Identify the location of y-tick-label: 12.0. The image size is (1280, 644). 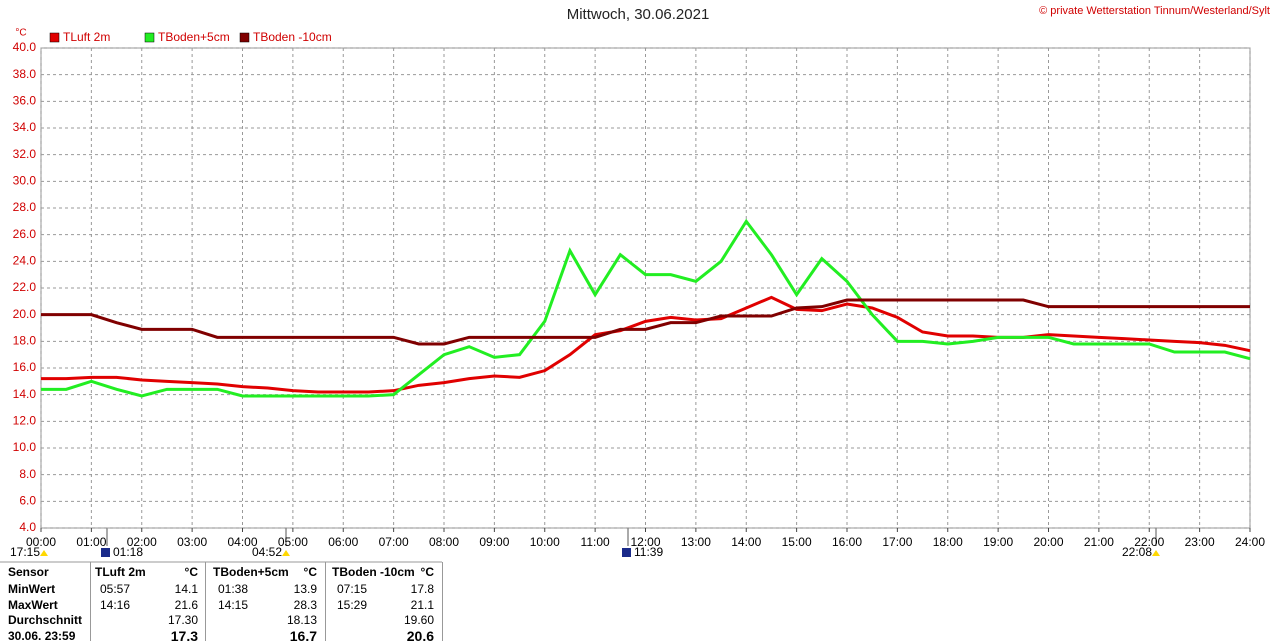
(25, 421).